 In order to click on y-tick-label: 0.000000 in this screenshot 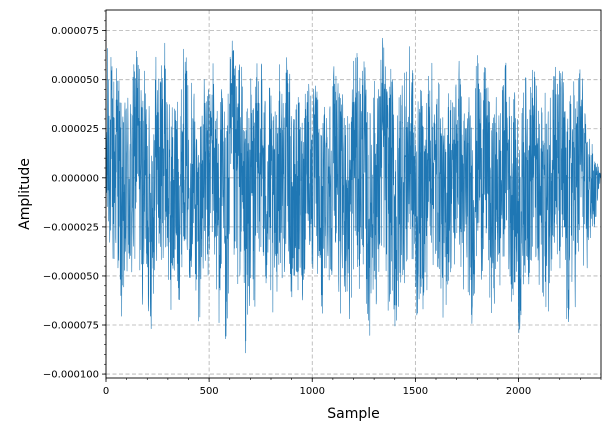, I will do `click(75, 178)`.